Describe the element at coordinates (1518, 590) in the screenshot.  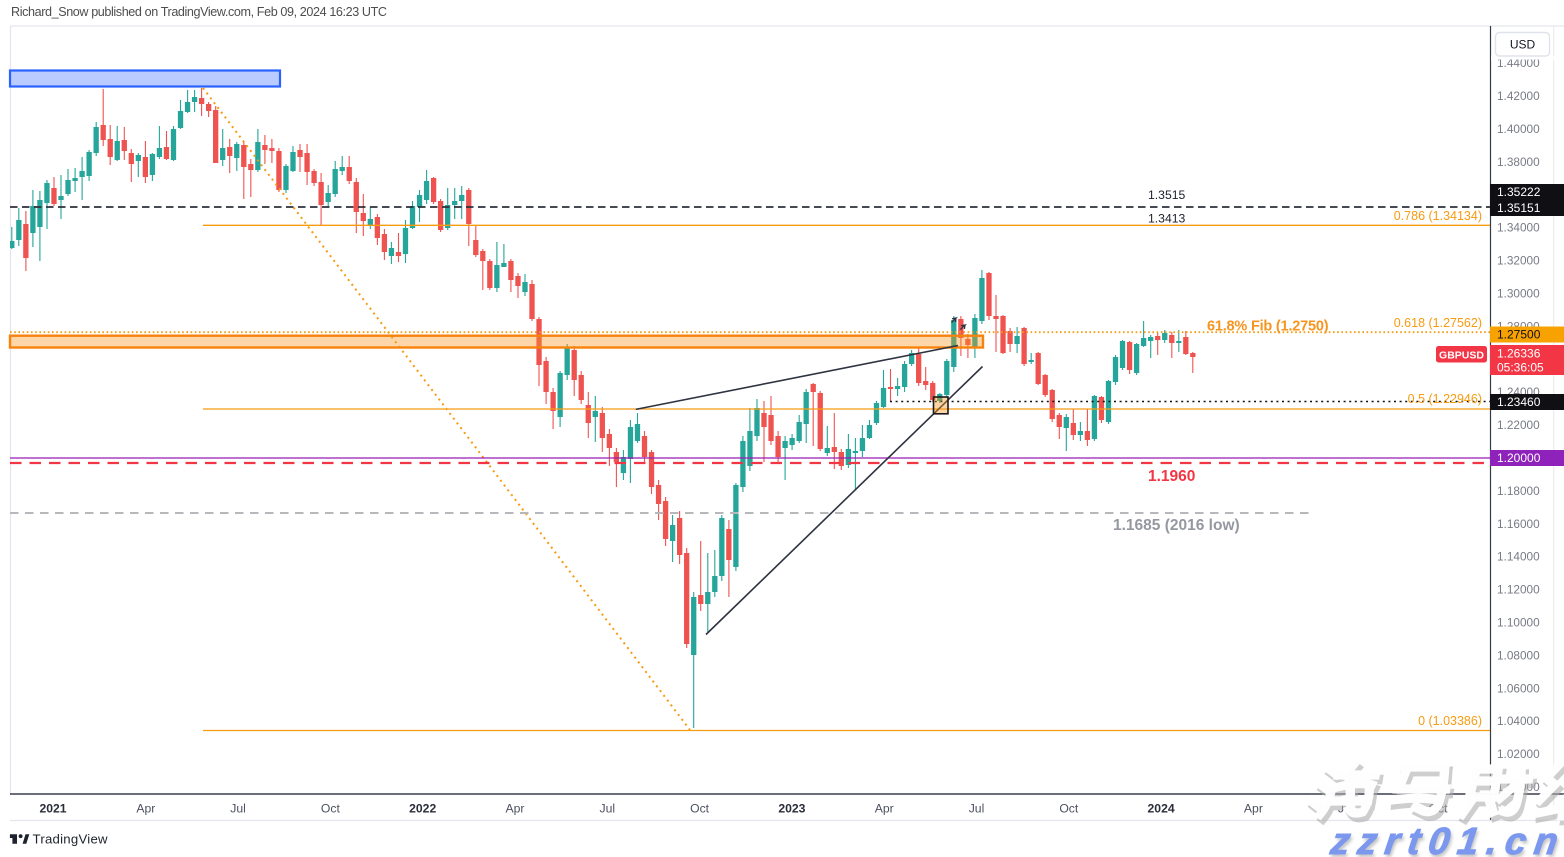
I see `svg-text: 1.12000` at that location.